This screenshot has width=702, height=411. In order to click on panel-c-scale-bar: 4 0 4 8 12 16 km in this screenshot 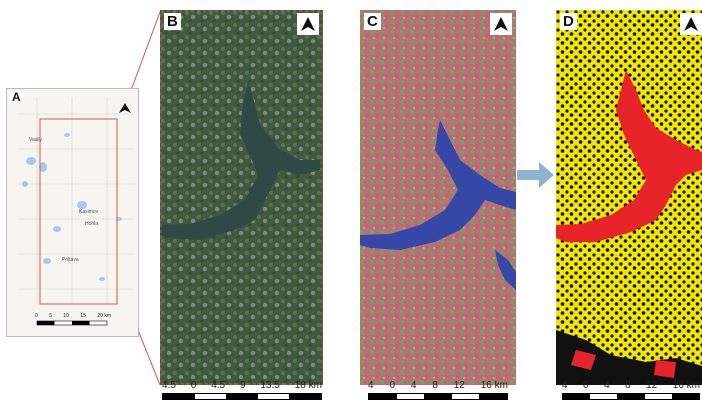, I will do `click(438, 390)`.